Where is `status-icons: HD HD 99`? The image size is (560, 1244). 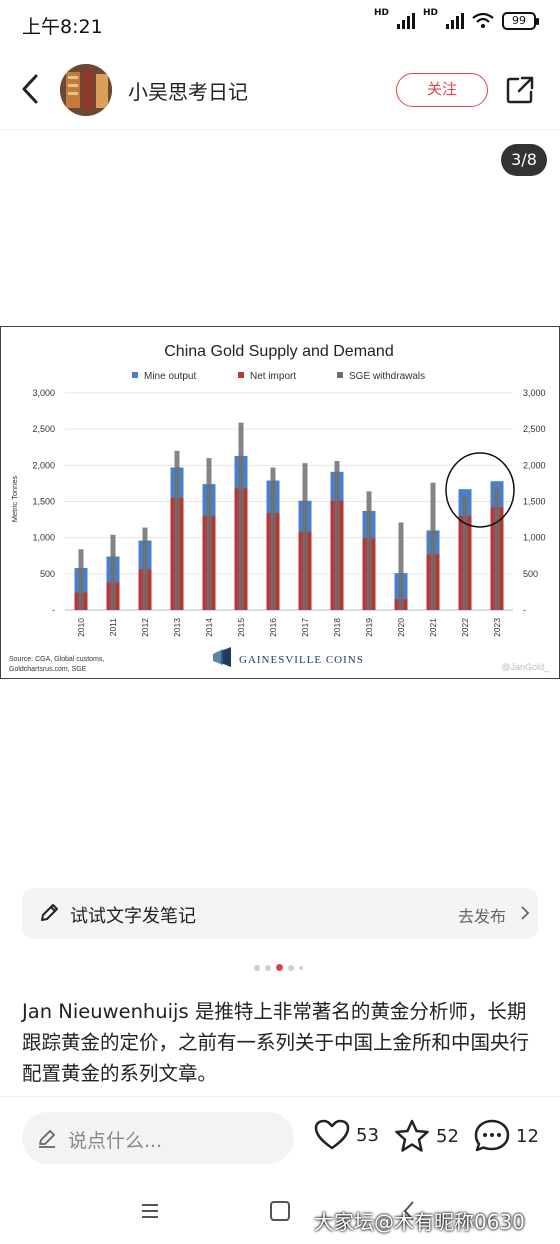
status-icons: HD HD 99 is located at coordinates (456, 19).